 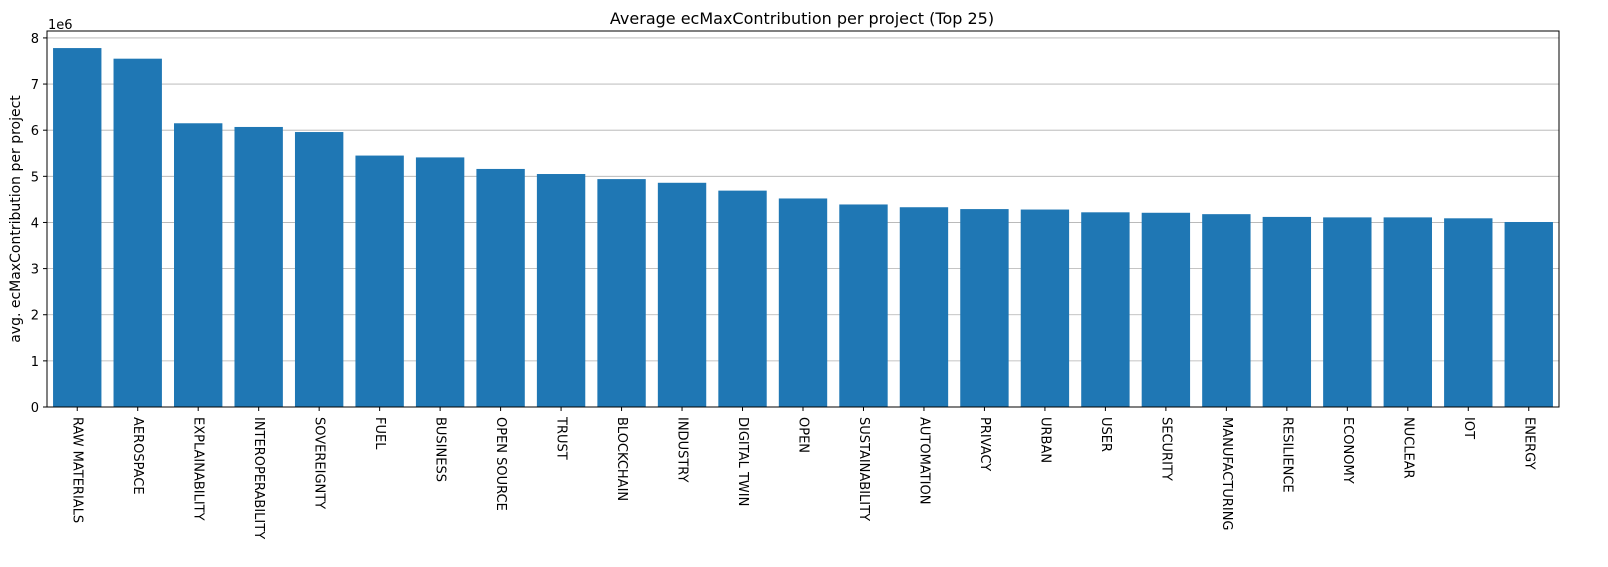 I want to click on y-tick-label-3: 3, so click(x=35, y=270).